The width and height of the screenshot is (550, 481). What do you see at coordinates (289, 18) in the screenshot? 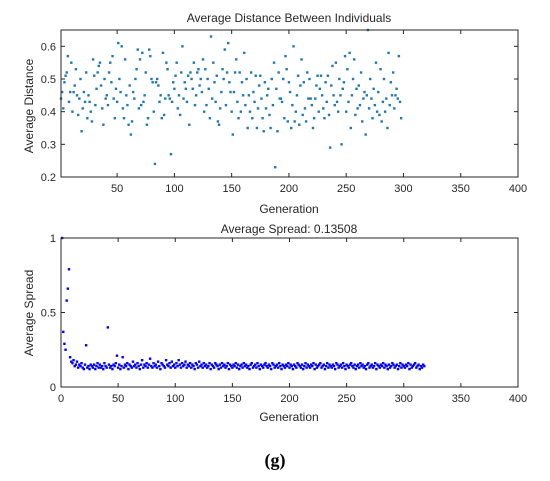
I see `chart-title: Average Distance Between Individuals` at bounding box center [289, 18].